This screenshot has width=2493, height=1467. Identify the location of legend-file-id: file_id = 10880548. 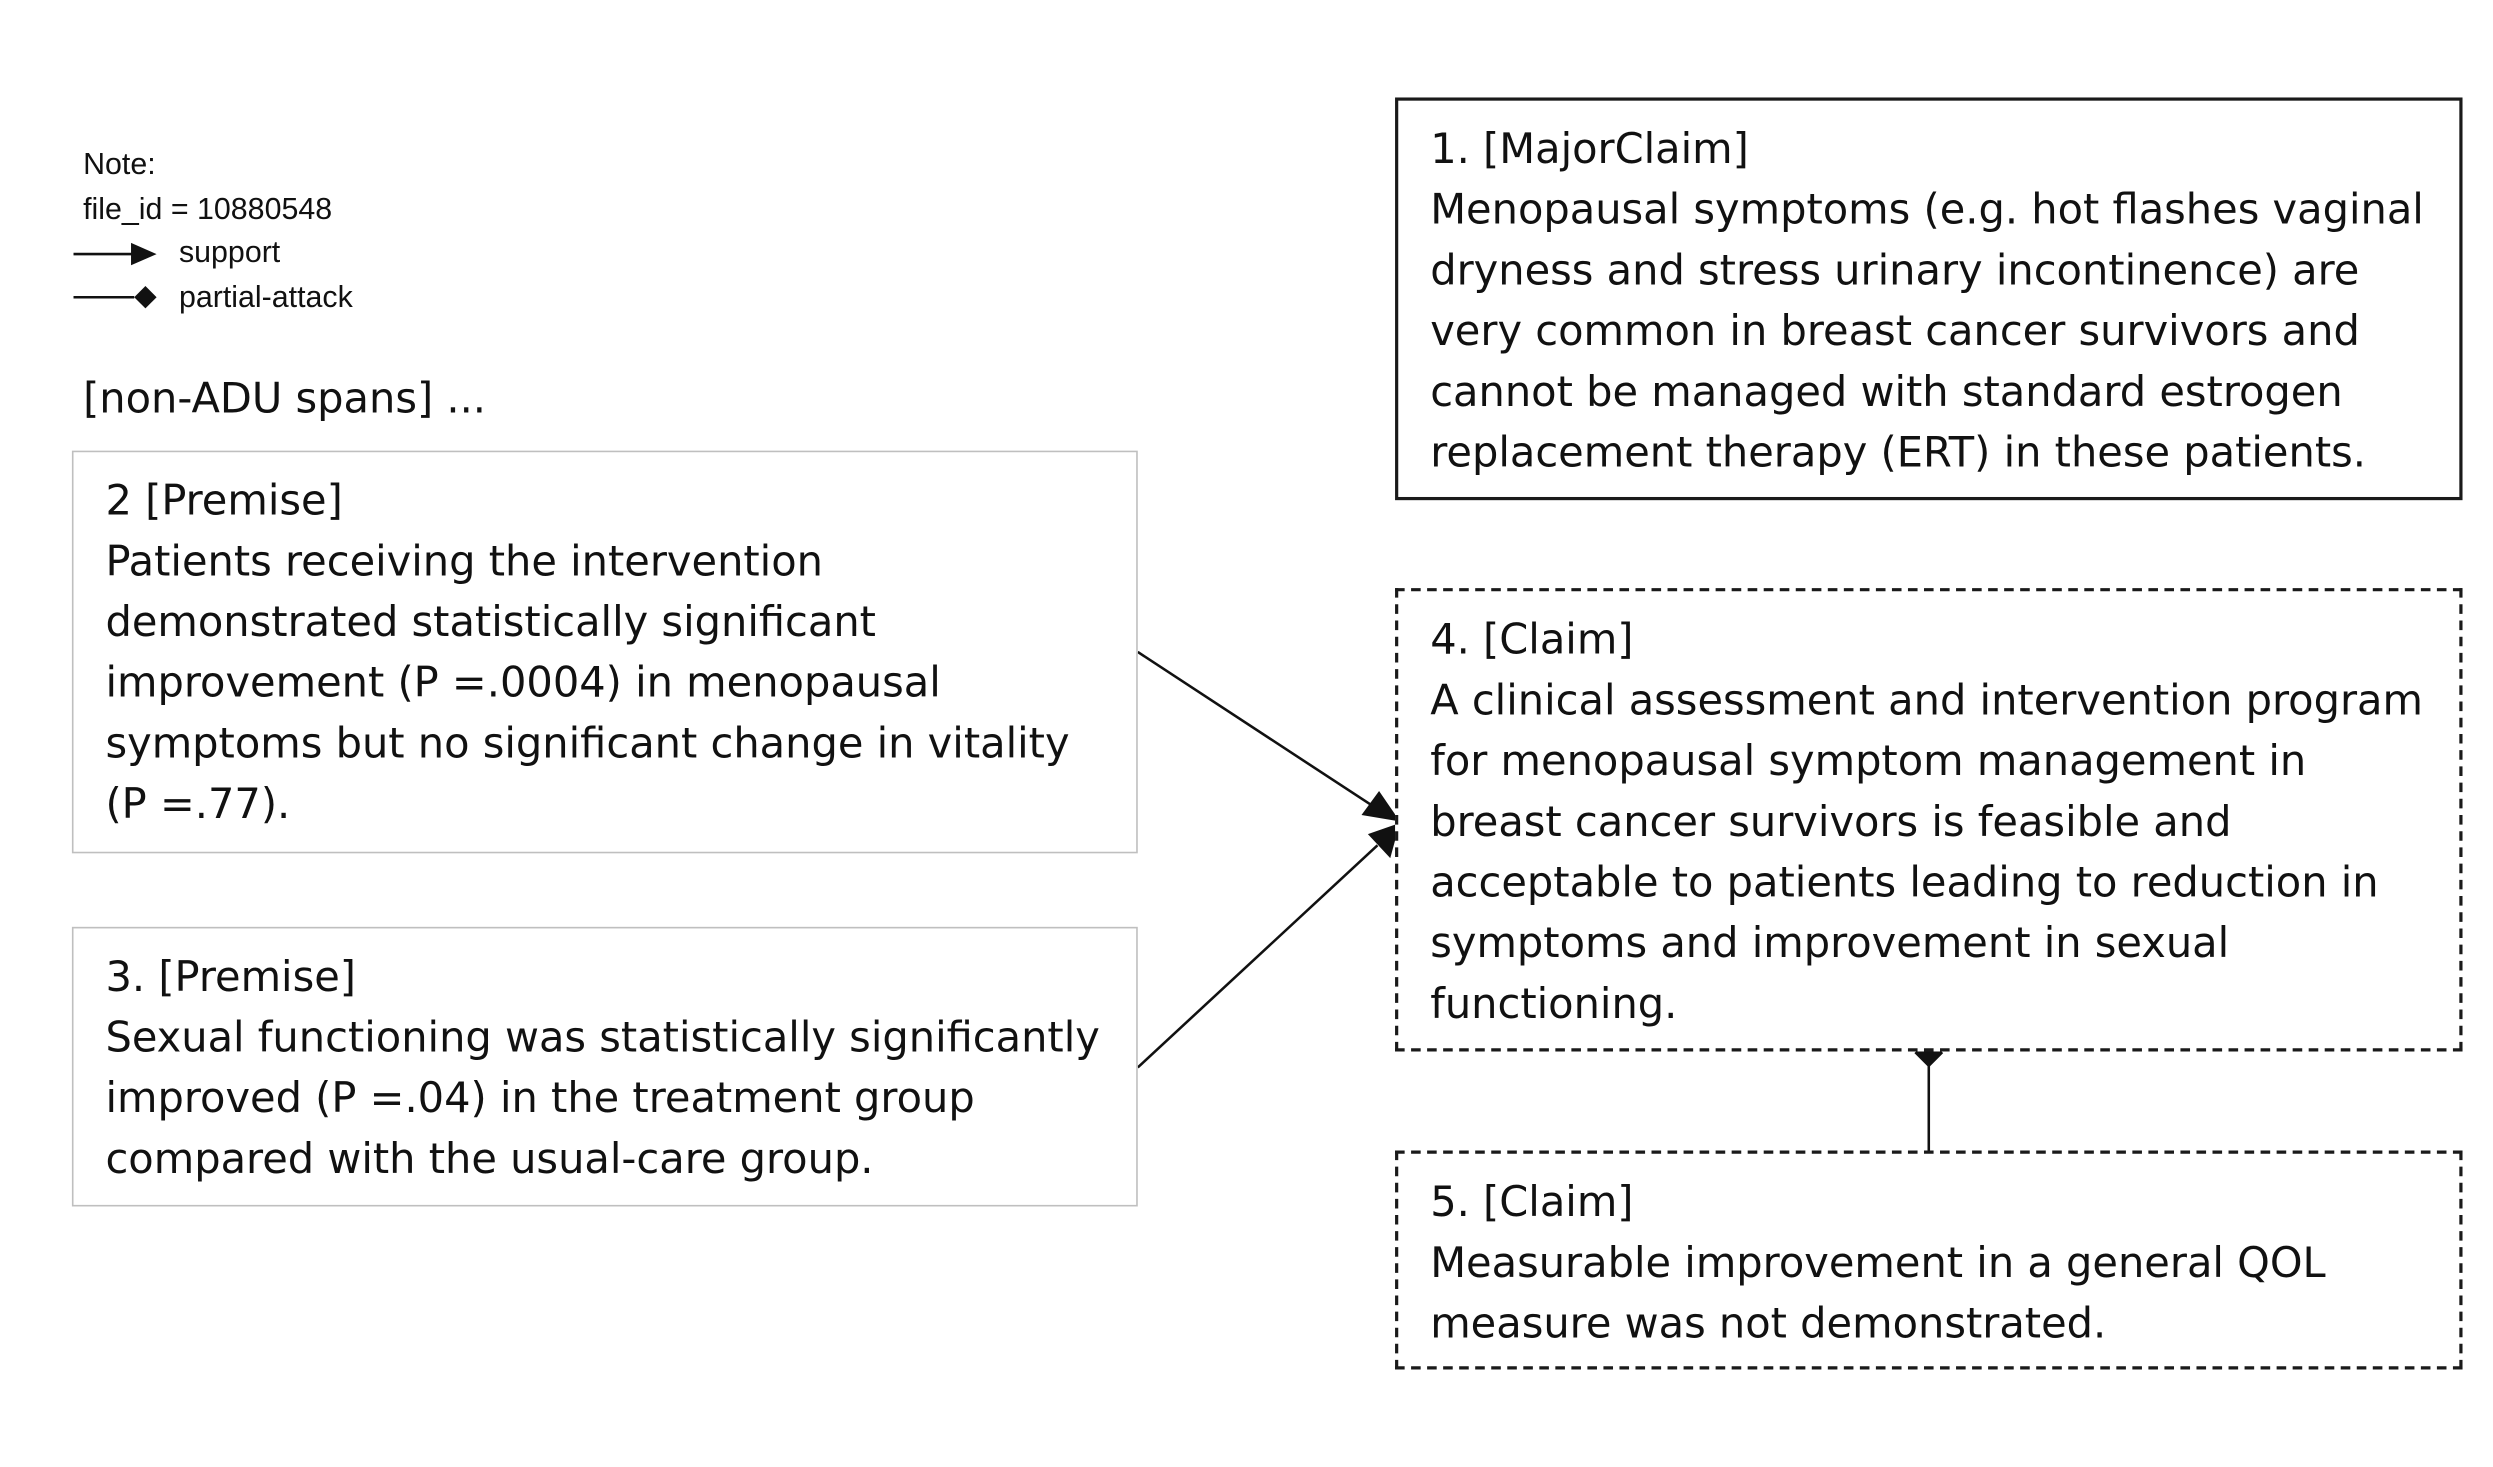
(208, 209).